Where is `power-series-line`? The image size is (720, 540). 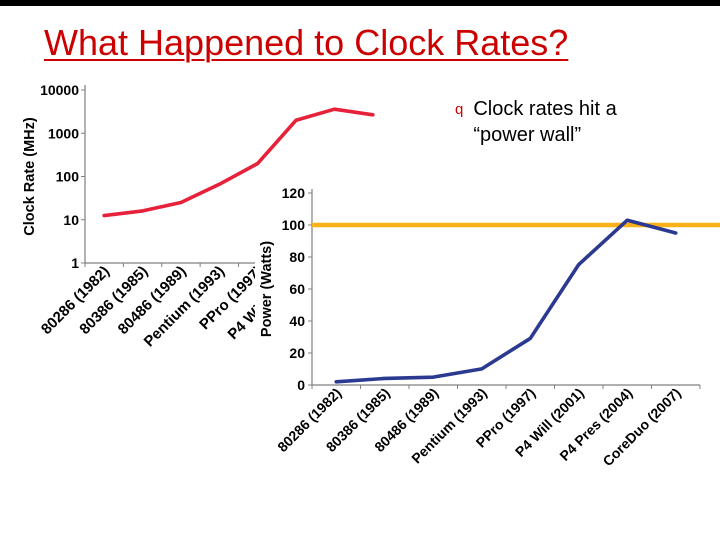
power-series-line is located at coordinates (506, 301).